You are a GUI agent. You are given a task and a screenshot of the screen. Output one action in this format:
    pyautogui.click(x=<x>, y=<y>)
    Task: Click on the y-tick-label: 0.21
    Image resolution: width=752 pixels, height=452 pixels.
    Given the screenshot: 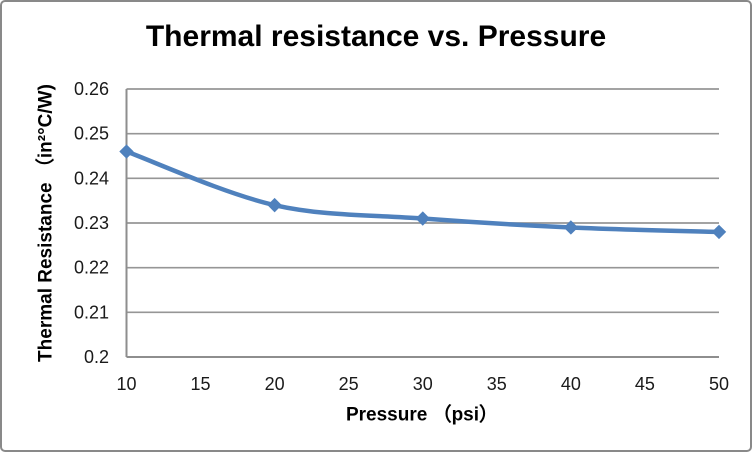 What is the action you would take?
    pyautogui.click(x=91, y=312)
    